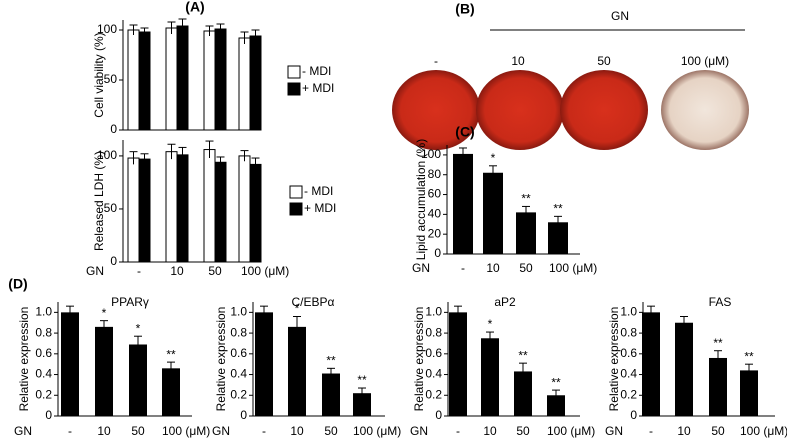 Image resolution: width=787 pixels, height=447 pixels. Describe the element at coordinates (705, 61) in the screenshot. I see `dish-label: 100 (μM)` at that location.